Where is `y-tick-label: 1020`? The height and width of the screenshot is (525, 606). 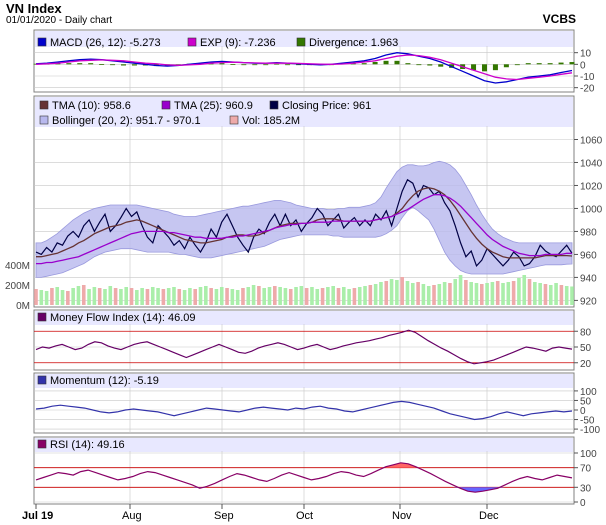 y-tick-label: 1020 is located at coordinates (591, 186).